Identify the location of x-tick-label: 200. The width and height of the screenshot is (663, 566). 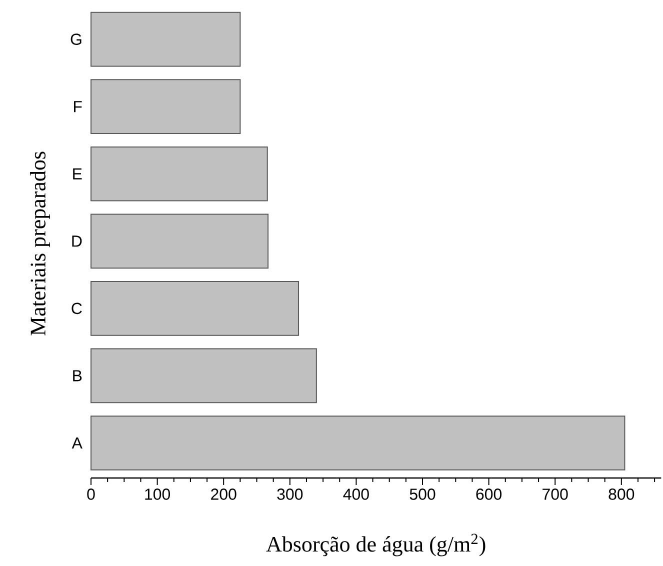
(223, 494).